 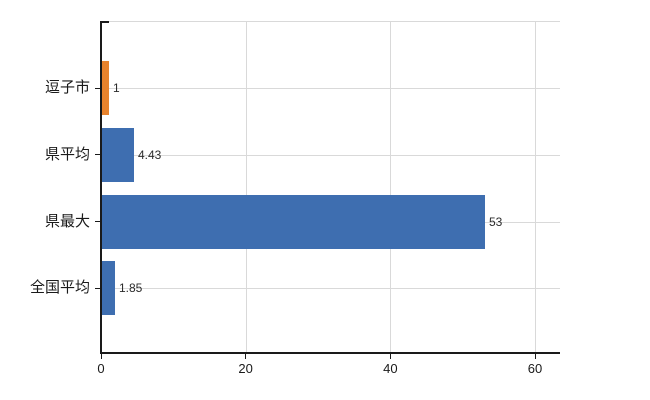 What do you see at coordinates (245, 368) in the screenshot?
I see `x-tick-label: 20` at bounding box center [245, 368].